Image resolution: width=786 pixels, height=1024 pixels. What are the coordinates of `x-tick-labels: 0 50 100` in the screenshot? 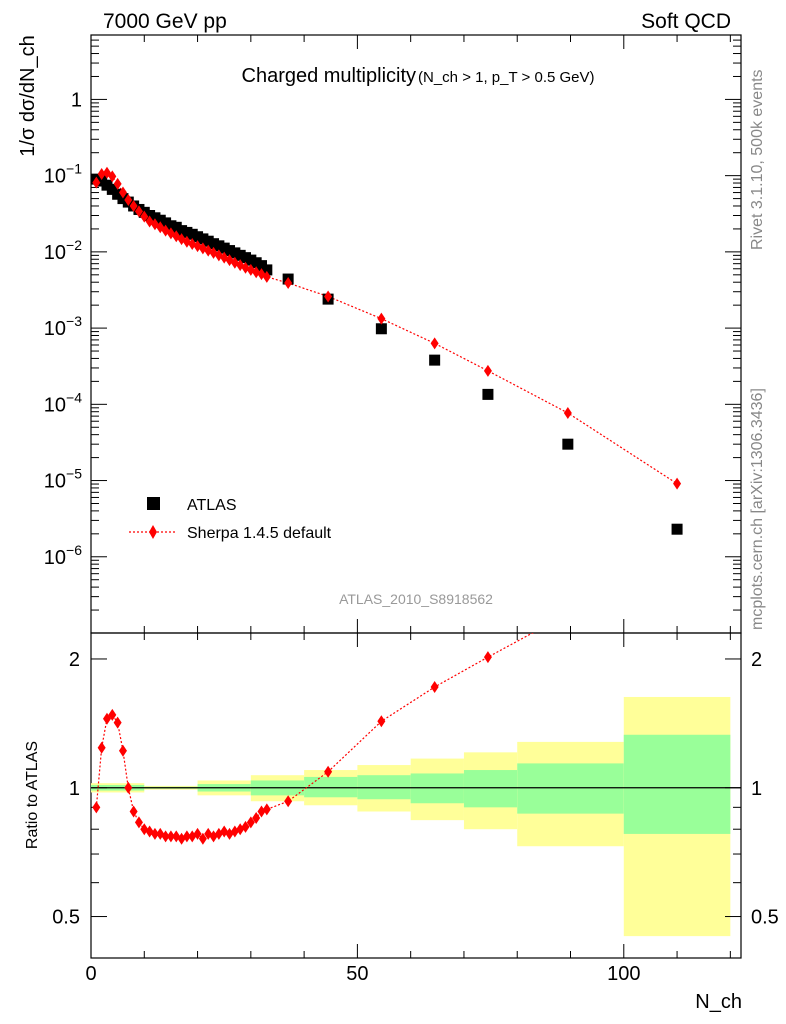 It's located at (362, 974).